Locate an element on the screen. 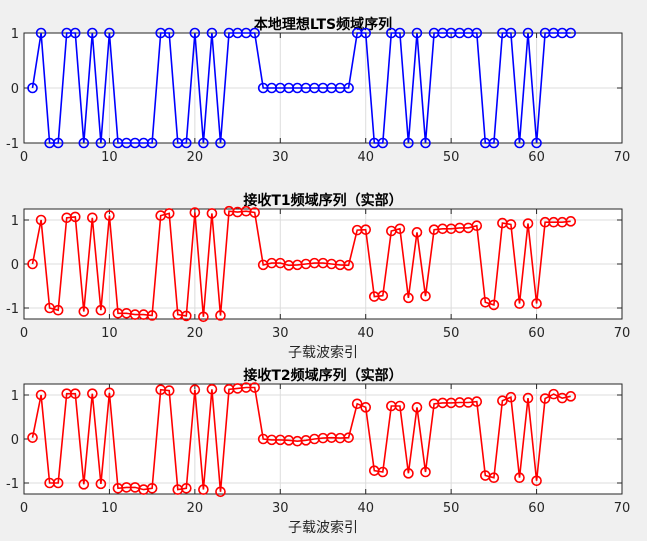  chart-title: 本地理想LTS频域序列 is located at coordinates (323, 24).